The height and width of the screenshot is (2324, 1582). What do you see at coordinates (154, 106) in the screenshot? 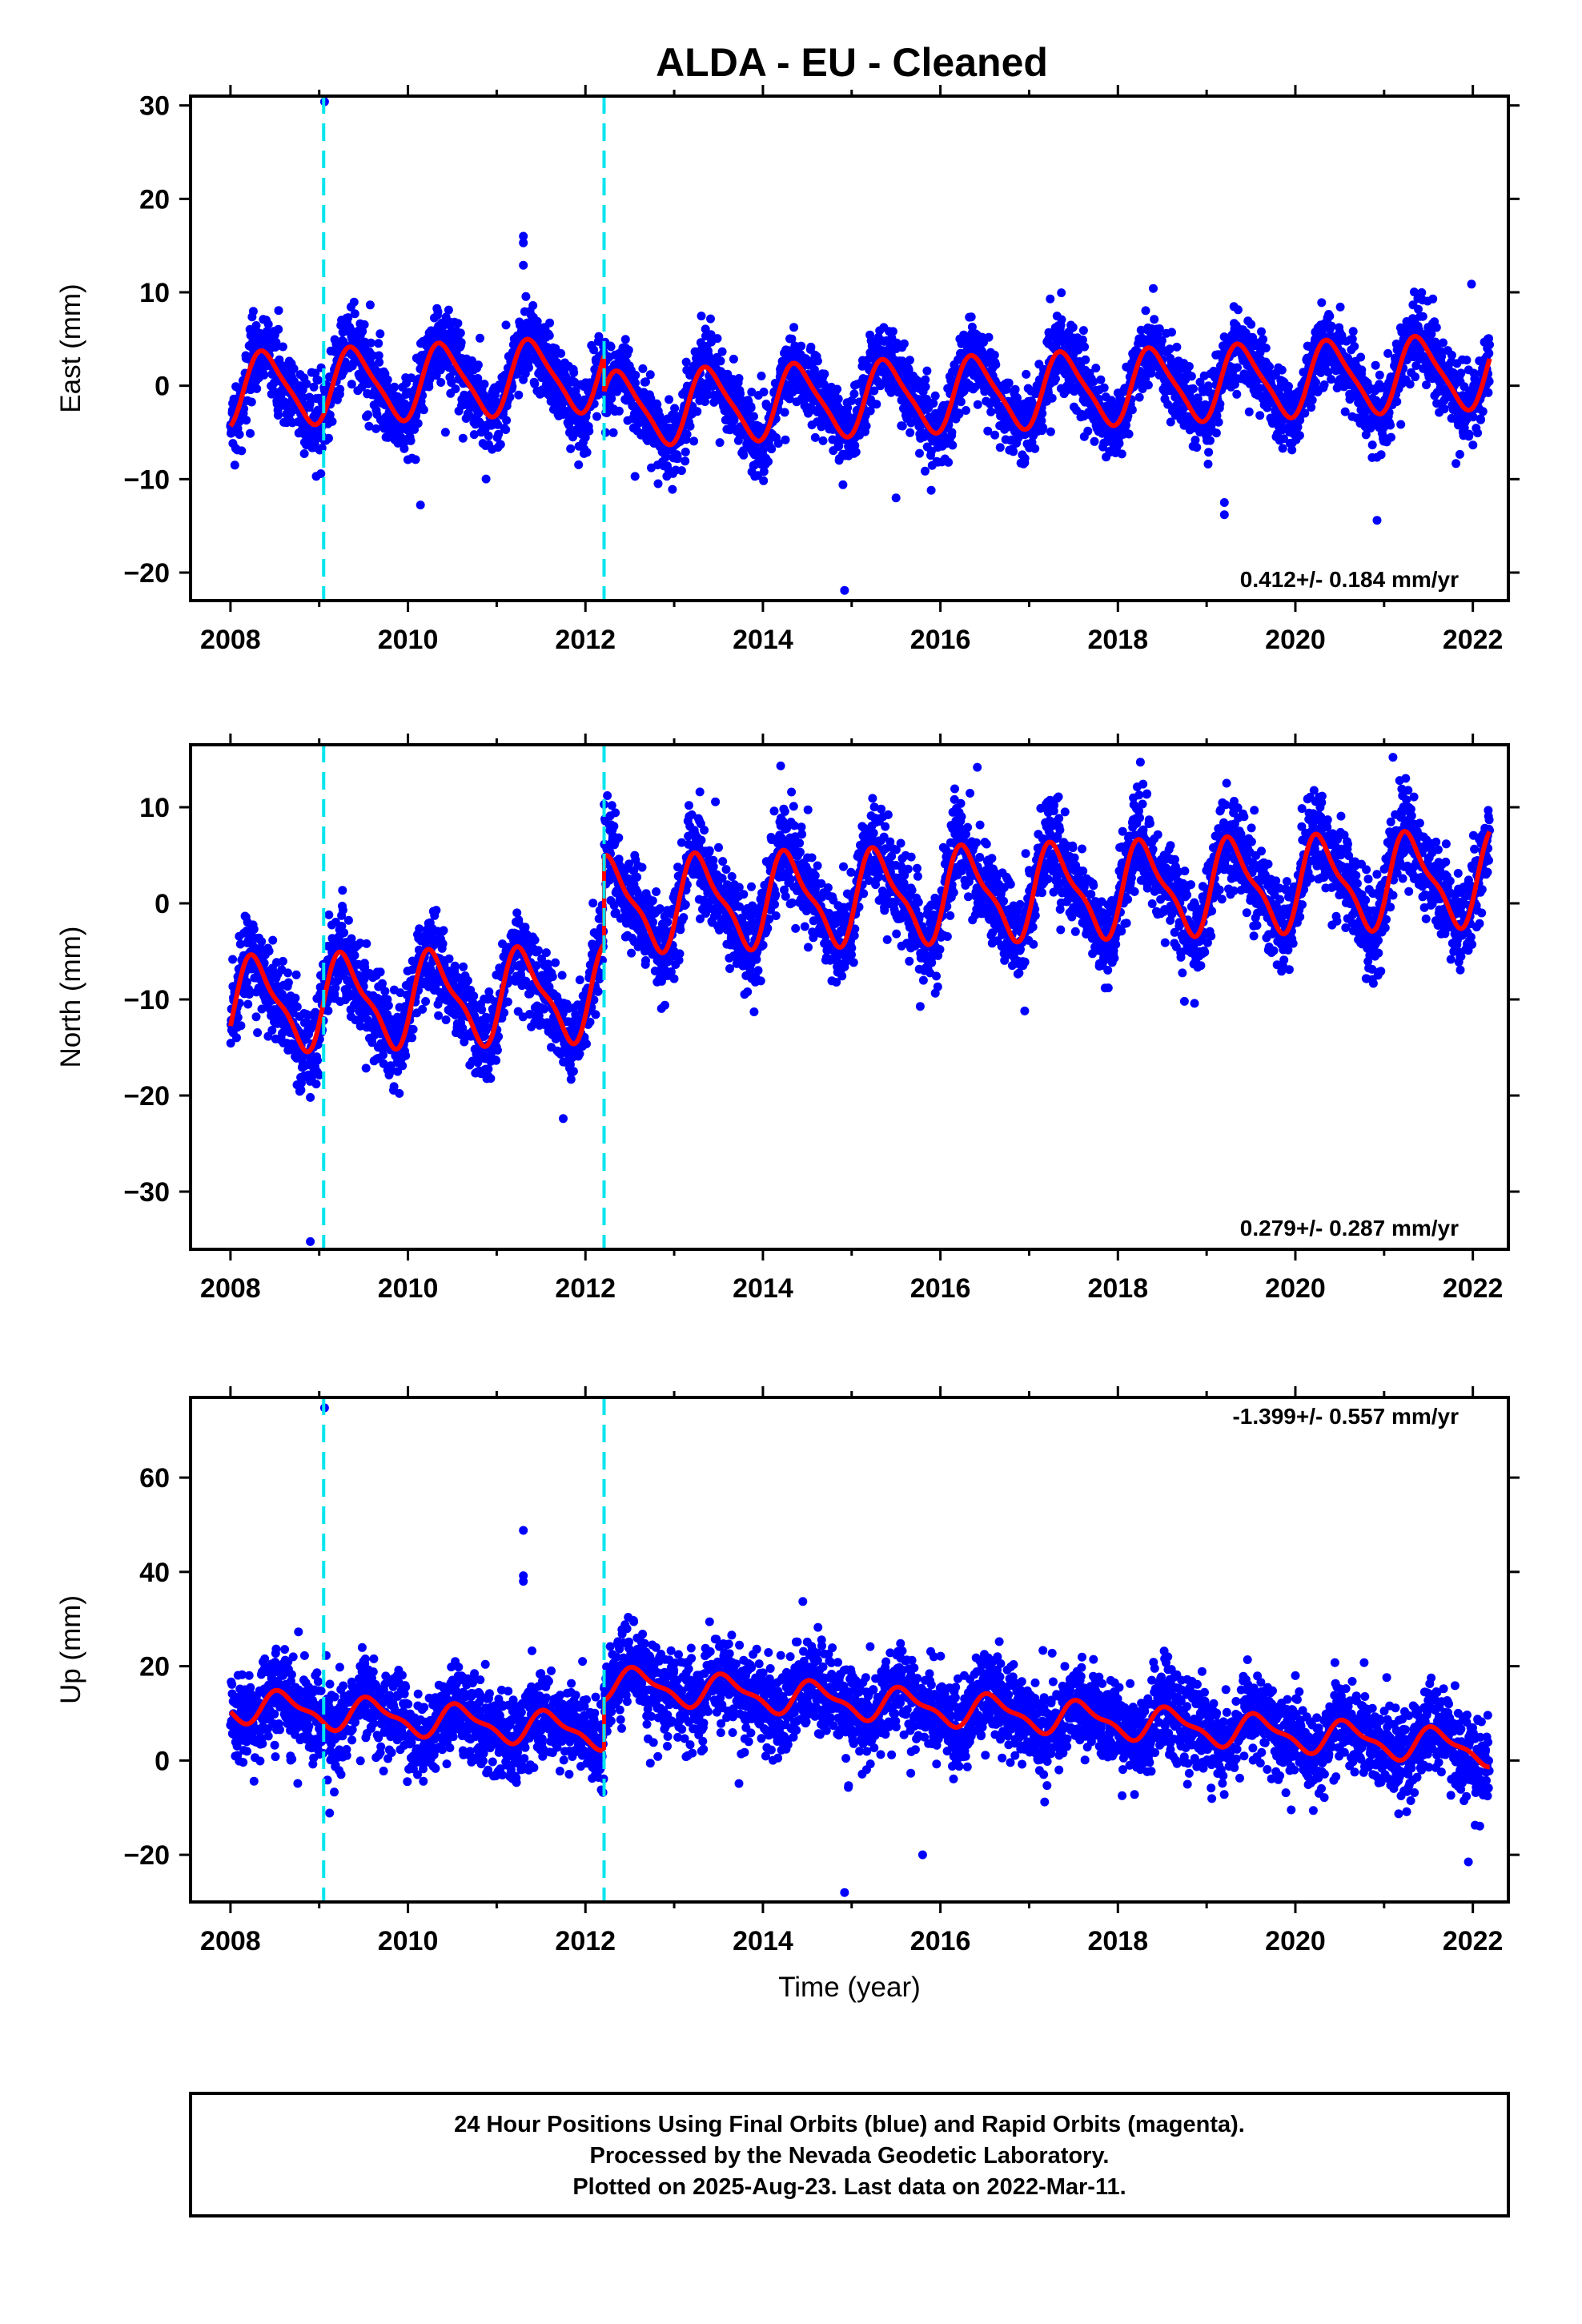
I see `y-tick-label: 30` at bounding box center [154, 106].